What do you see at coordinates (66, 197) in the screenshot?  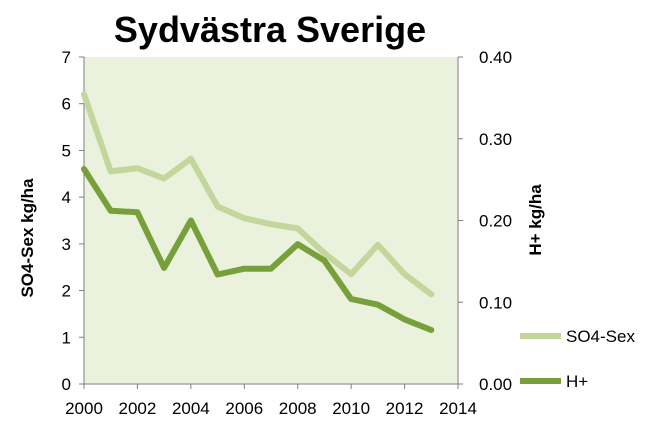 I see `y-tick-label: 4` at bounding box center [66, 197].